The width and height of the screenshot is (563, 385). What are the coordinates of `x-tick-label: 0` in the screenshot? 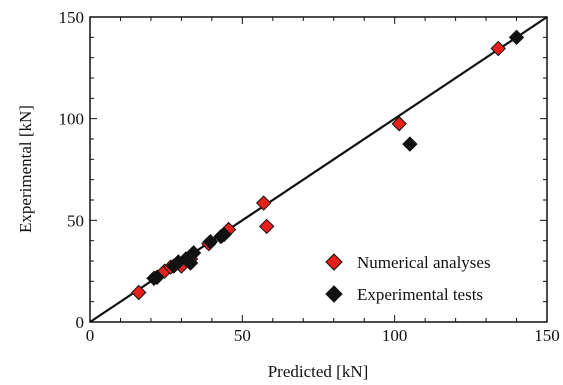 It's located at (90, 335).